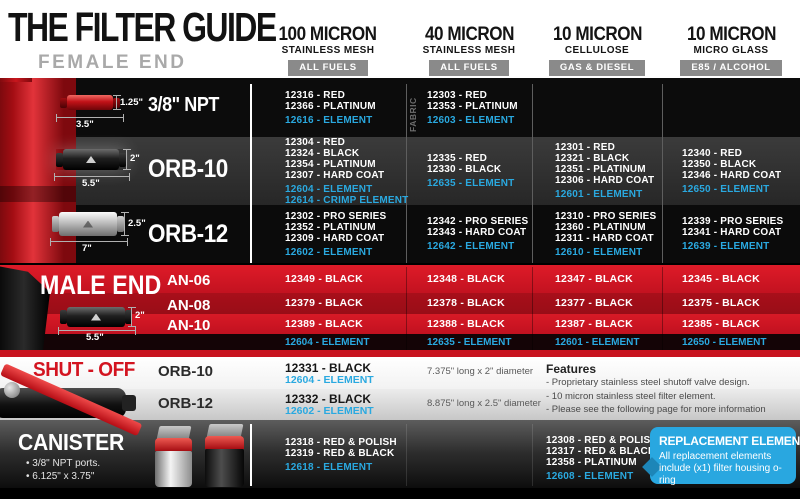  I want to click on list-item: 12350 - BLACK, so click(719, 164).